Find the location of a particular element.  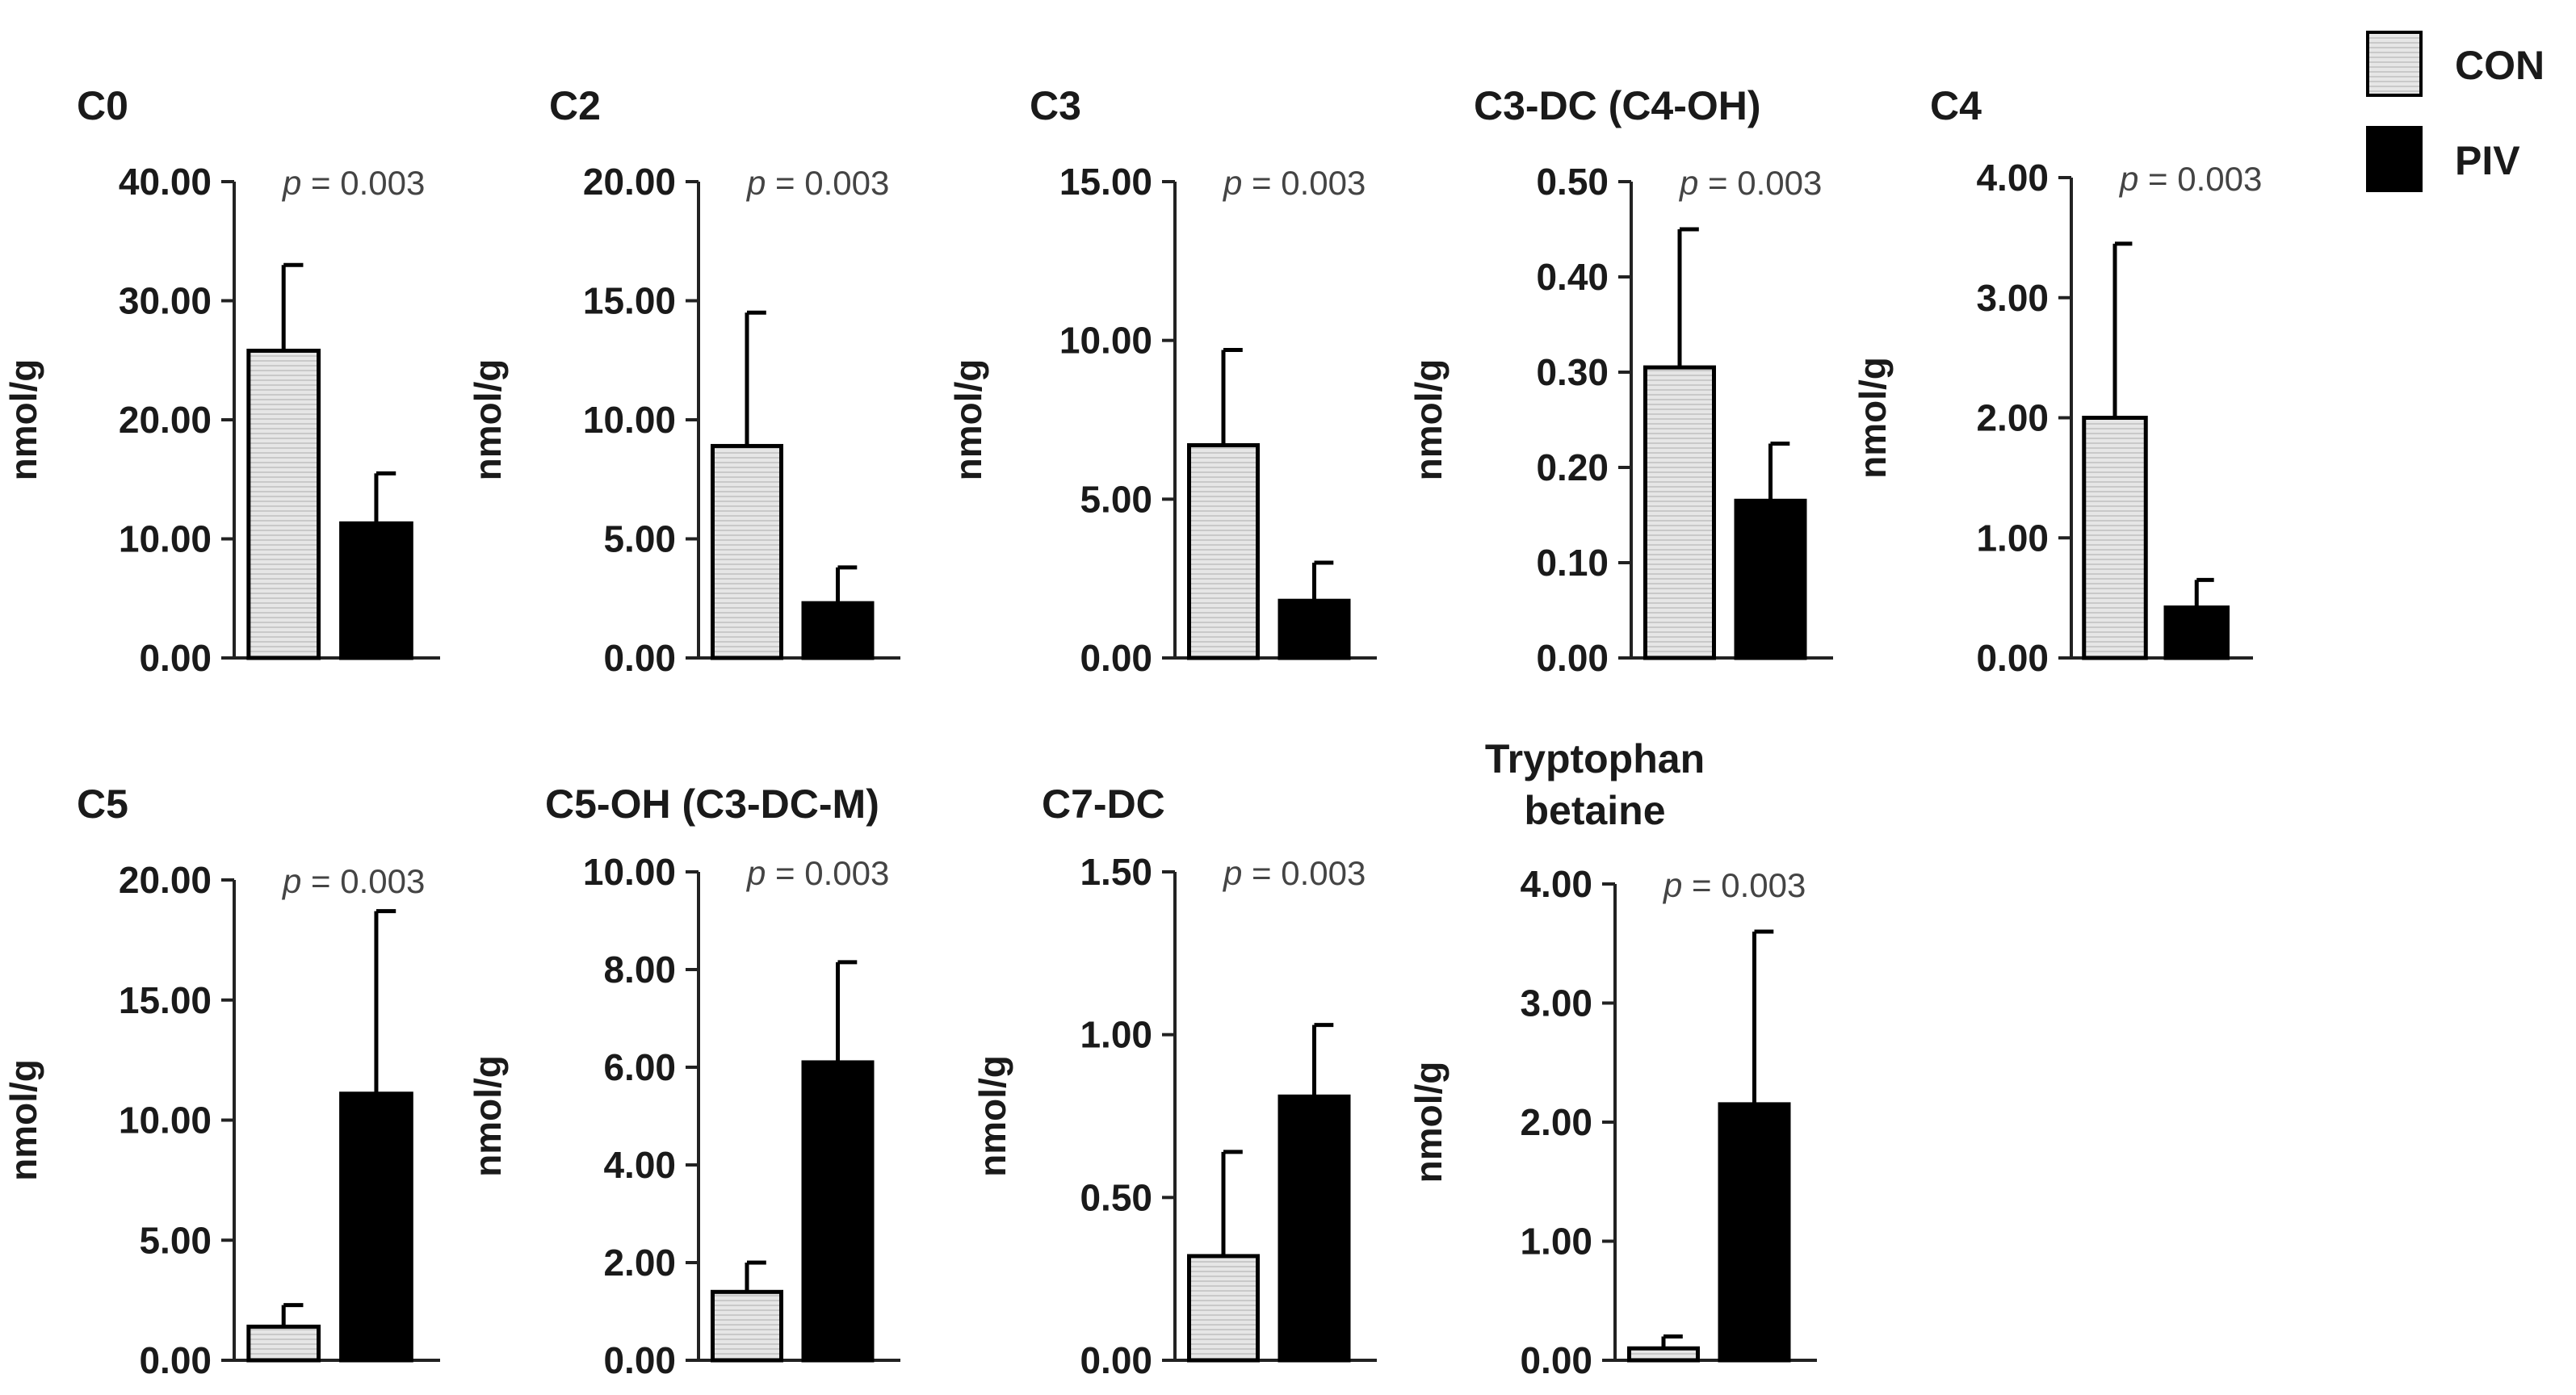

panel-8-bar-con is located at coordinates (1223, 1308).